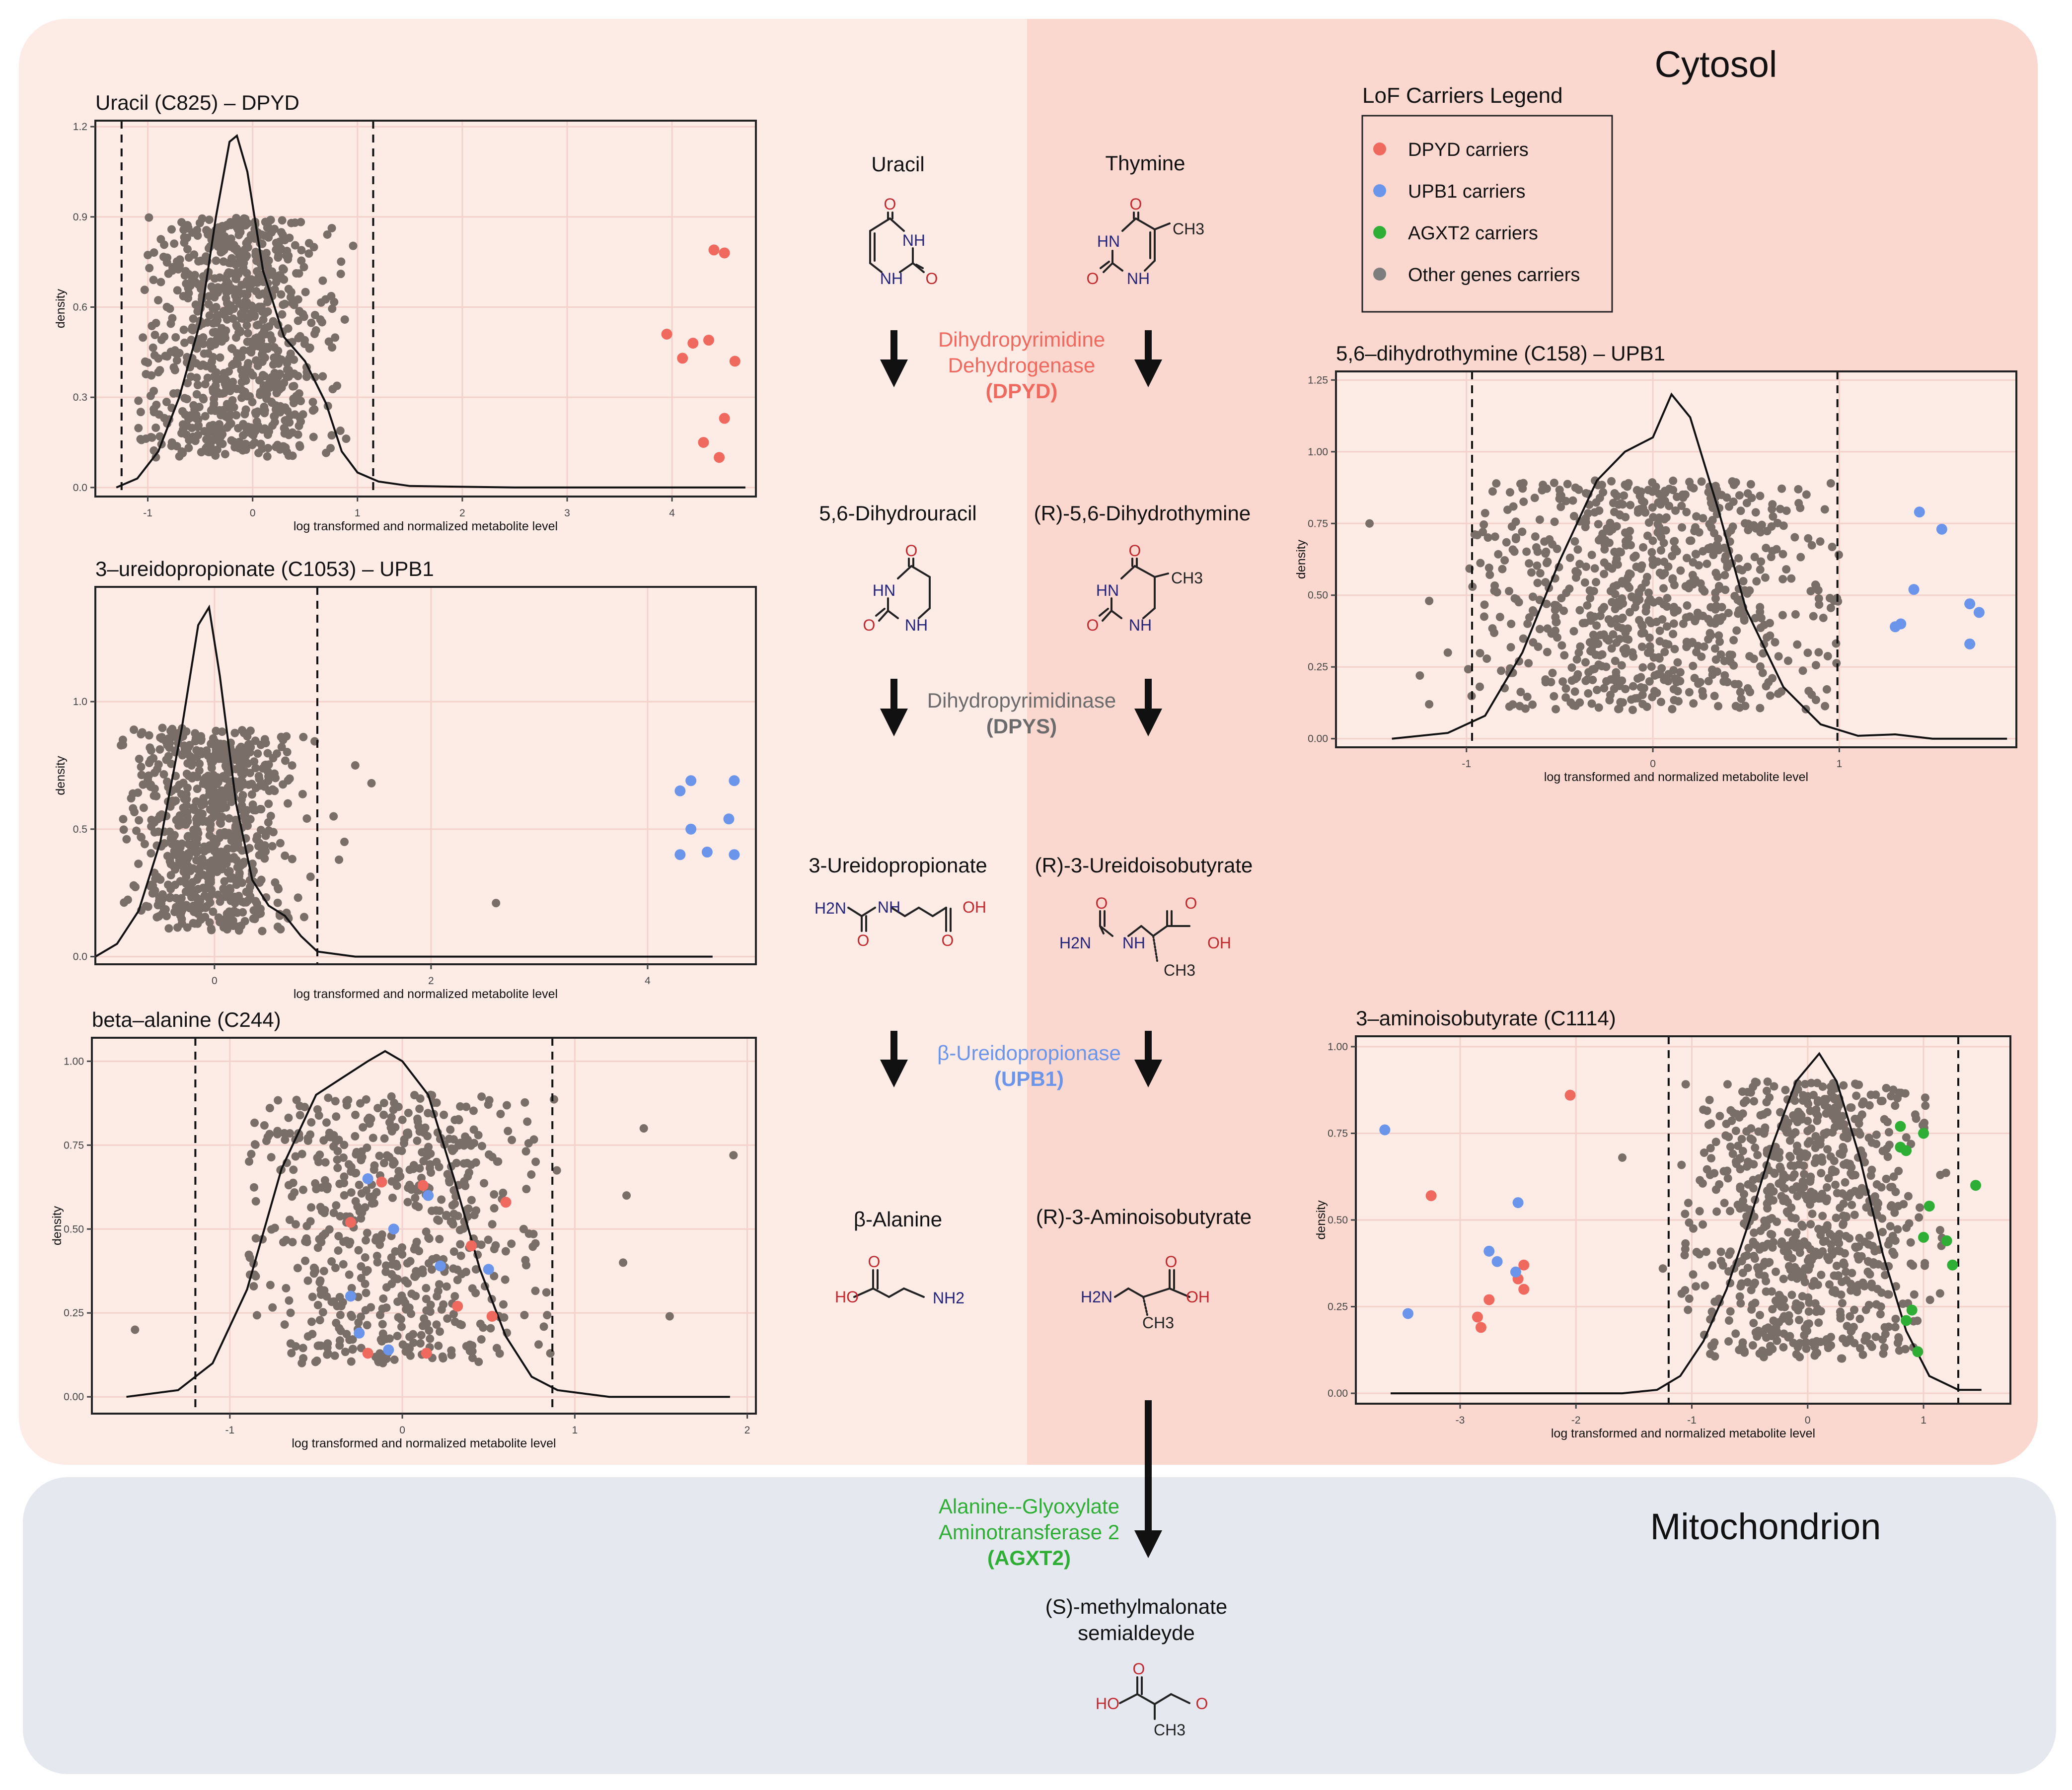 This screenshot has height=1790, width=2072. I want to click on data-point-agxt2-carrier, so click(1907, 1320).